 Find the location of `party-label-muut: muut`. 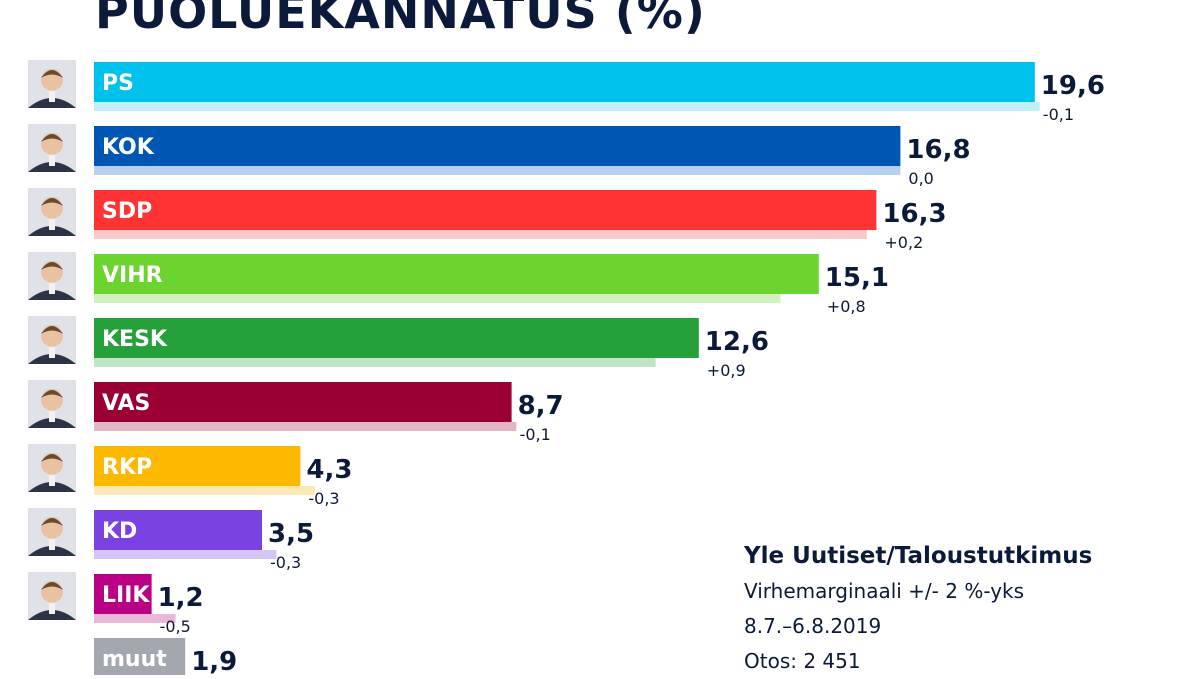

party-label-muut: muut is located at coordinates (134, 659).